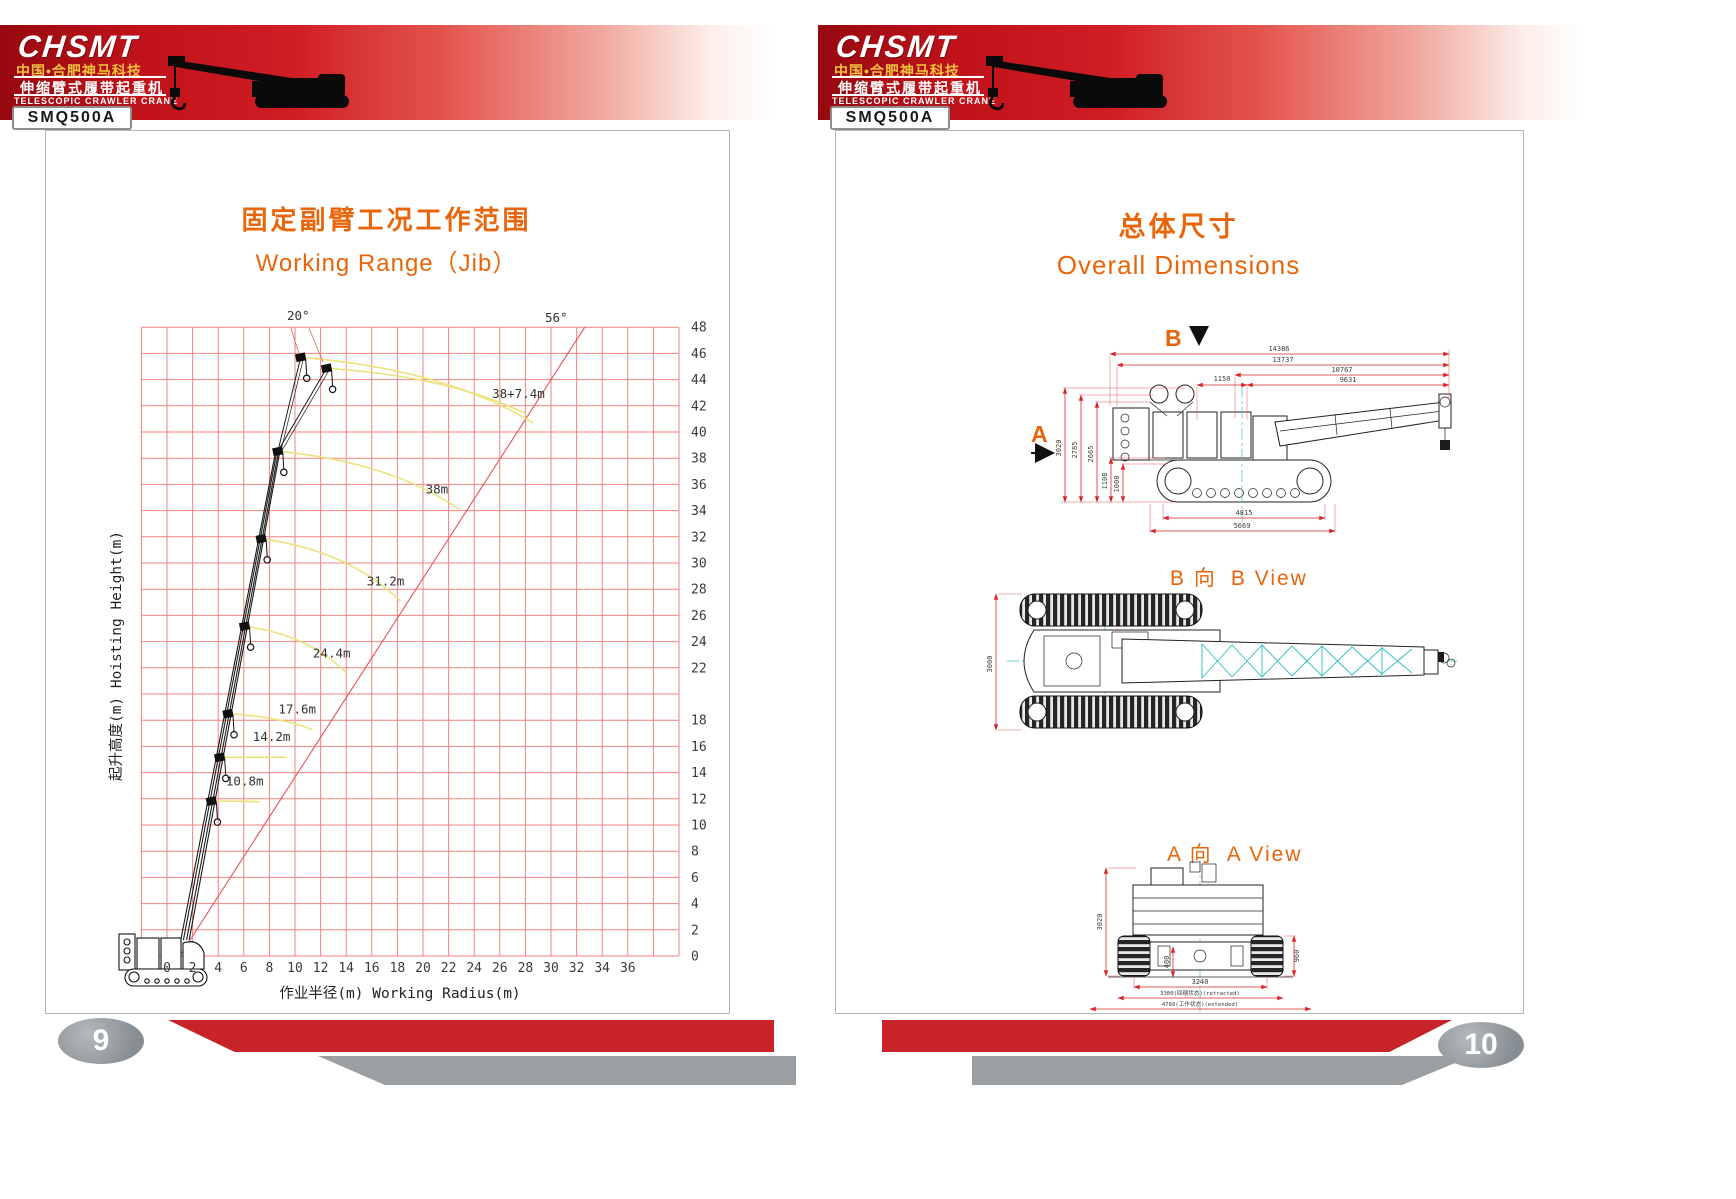  Describe the element at coordinates (101, 1041) in the screenshot. I see `page-number-left: 9` at that location.